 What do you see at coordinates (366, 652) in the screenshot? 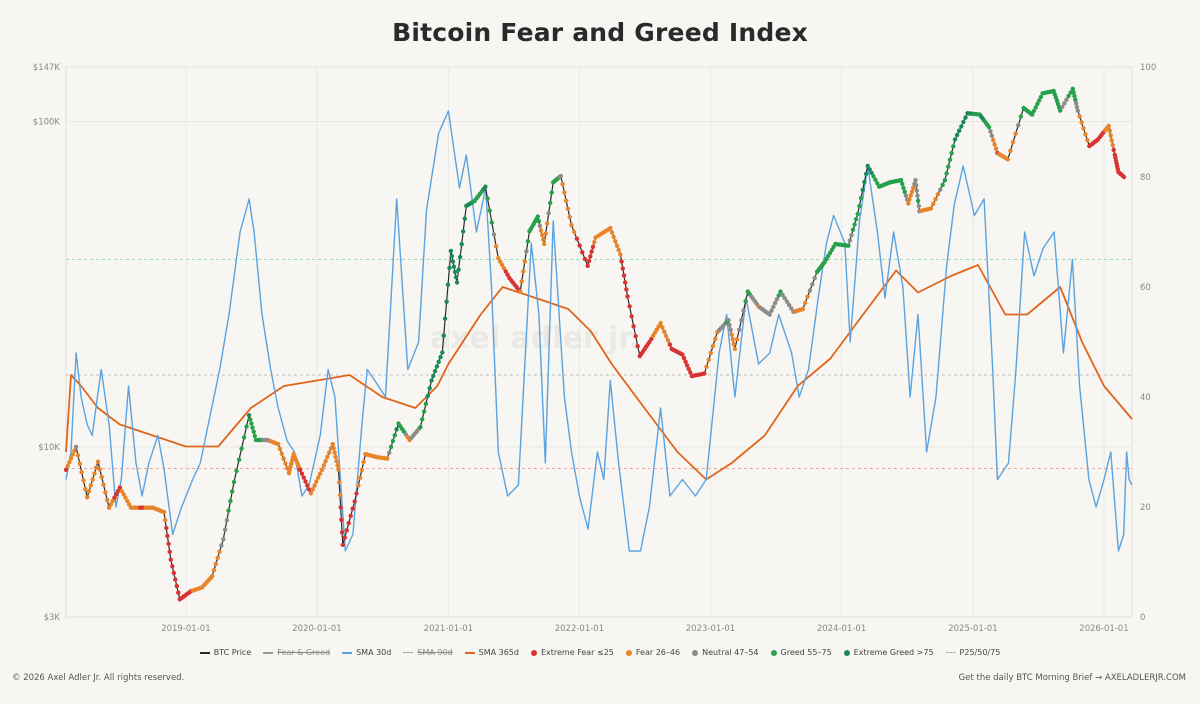
I see `legend-item: SMA 30d` at bounding box center [366, 652].